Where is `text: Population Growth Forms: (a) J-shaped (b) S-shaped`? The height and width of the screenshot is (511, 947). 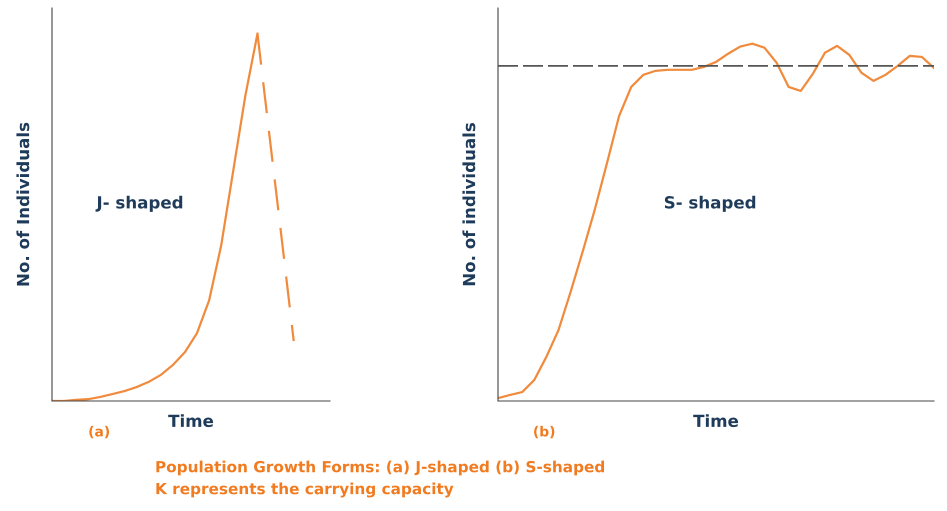 text: Population Growth Forms: (a) J-shaped (b) S-shaped is located at coordinates (380, 468).